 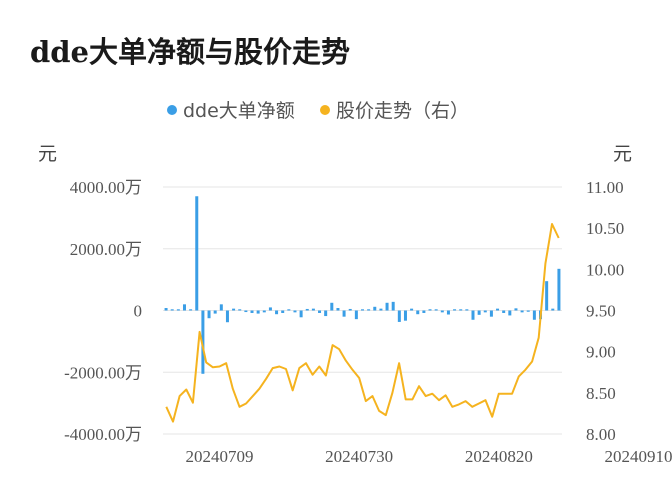 What do you see at coordinates (499, 456) in the screenshot?
I see `x-tick-label: 20240820` at bounding box center [499, 456].